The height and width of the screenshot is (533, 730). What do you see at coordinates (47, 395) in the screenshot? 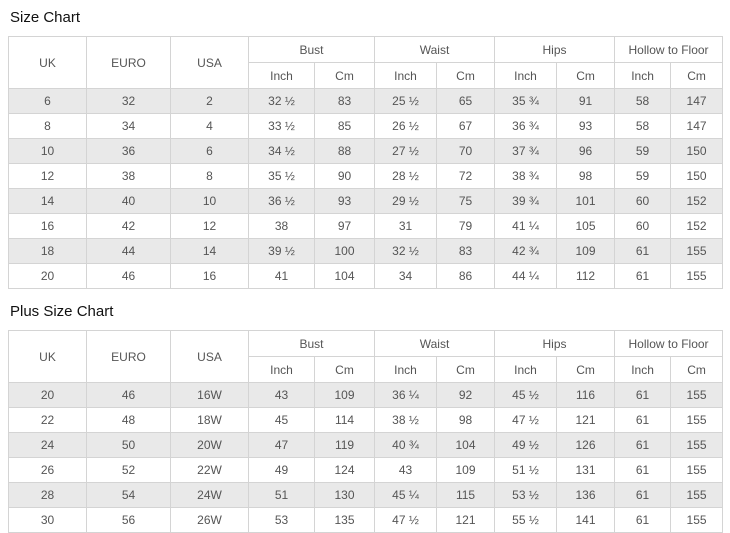
I see `table-cell: 20` at bounding box center [47, 395].